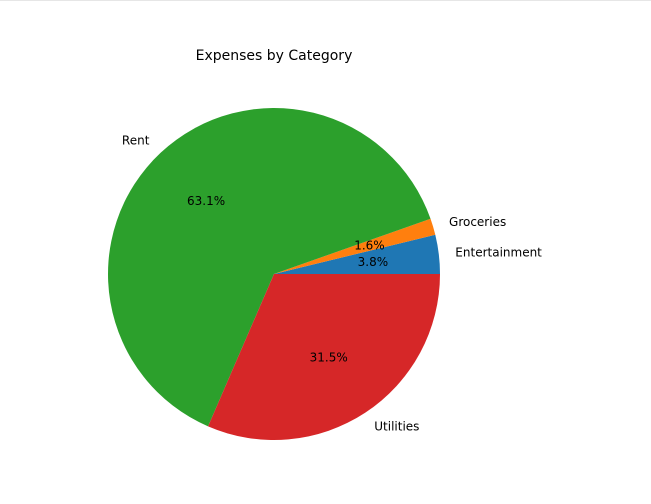 Image resolution: width=651 pixels, height=504 pixels. I want to click on pie-slice-utilities, so click(324, 357).